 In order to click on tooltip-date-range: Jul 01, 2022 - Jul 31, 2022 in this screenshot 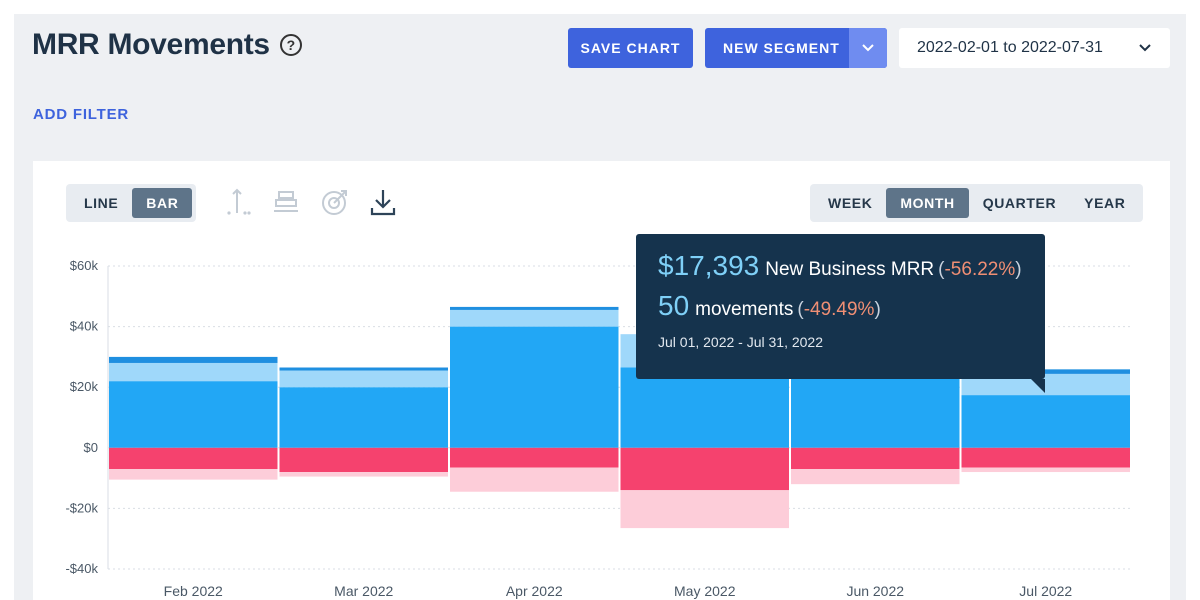, I will do `click(741, 342)`.